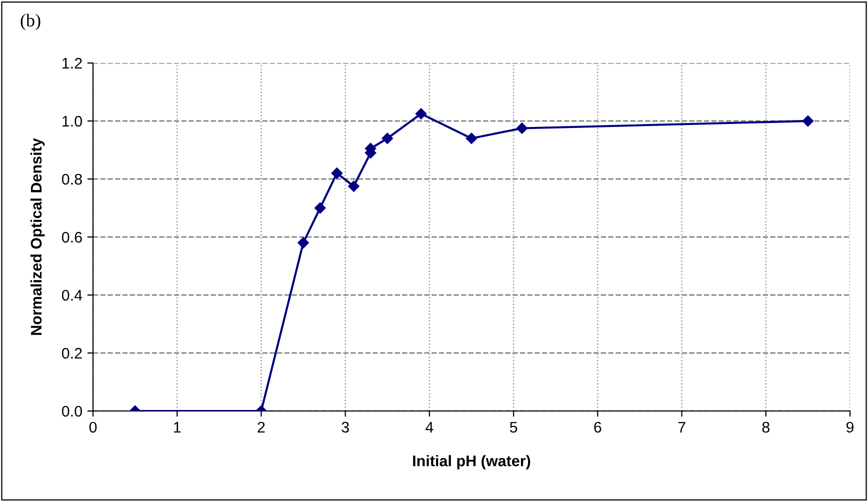  Describe the element at coordinates (72, 295) in the screenshot. I see `y-tick-label: 0.4` at that location.